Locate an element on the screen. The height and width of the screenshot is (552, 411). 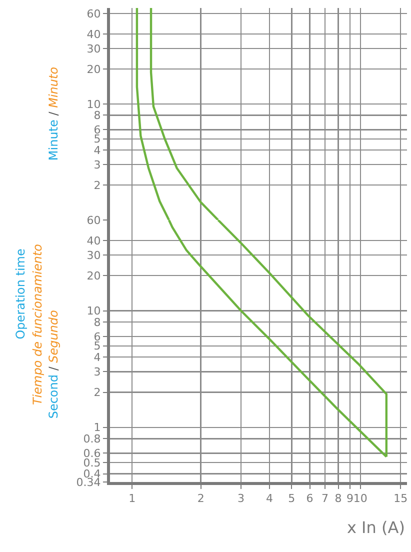
text: Tiempo de funcionamiento is located at coordinates (37, 325).